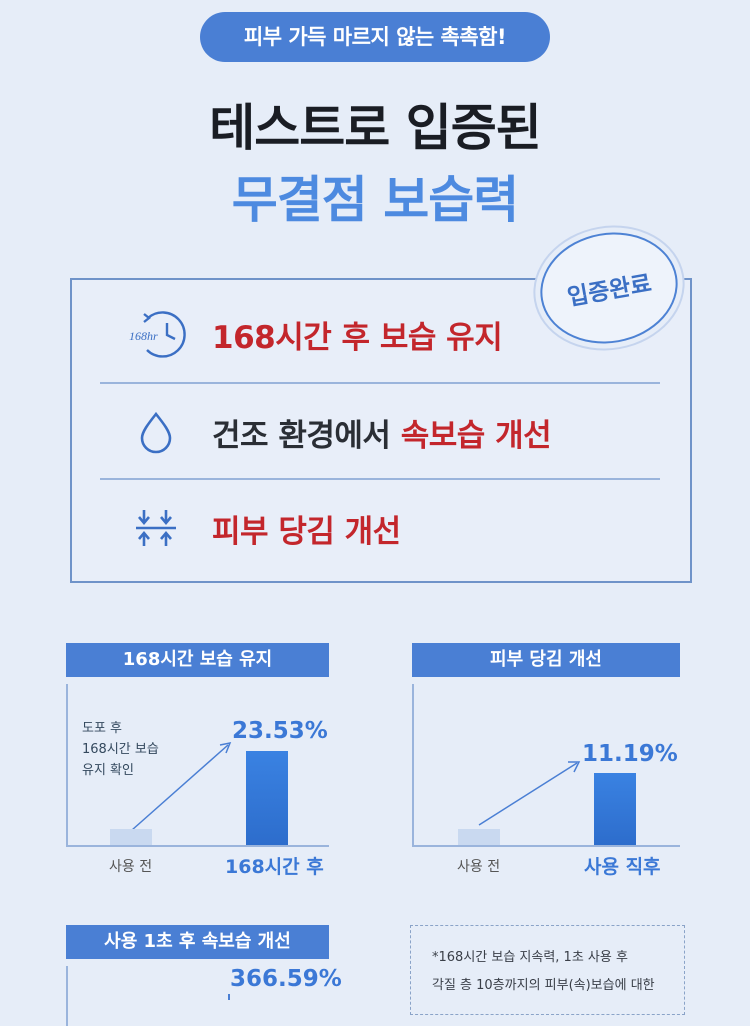 The image size is (750, 1026). I want to click on icon-168hr-label: 168hr, so click(143, 336).